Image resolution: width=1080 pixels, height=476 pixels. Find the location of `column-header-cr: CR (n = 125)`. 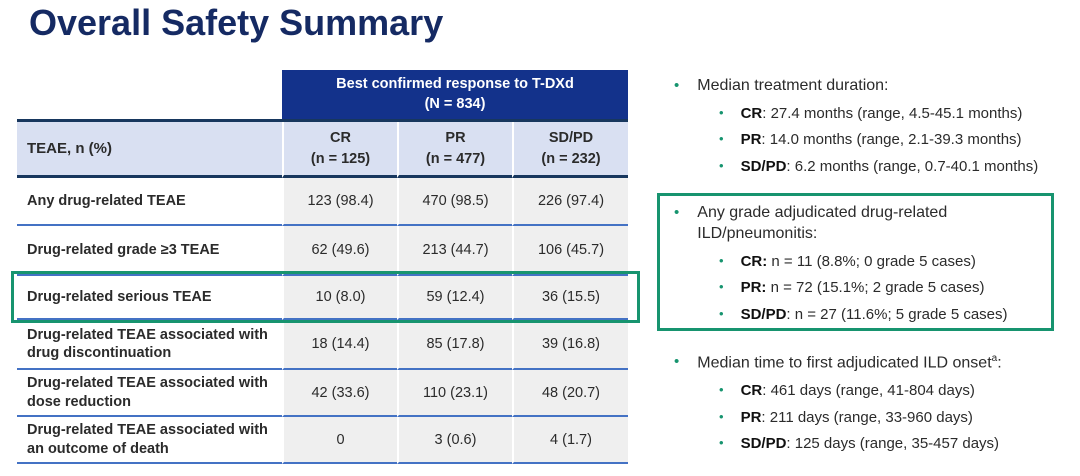

column-header-cr: CR (n = 125) is located at coordinates (339, 150).